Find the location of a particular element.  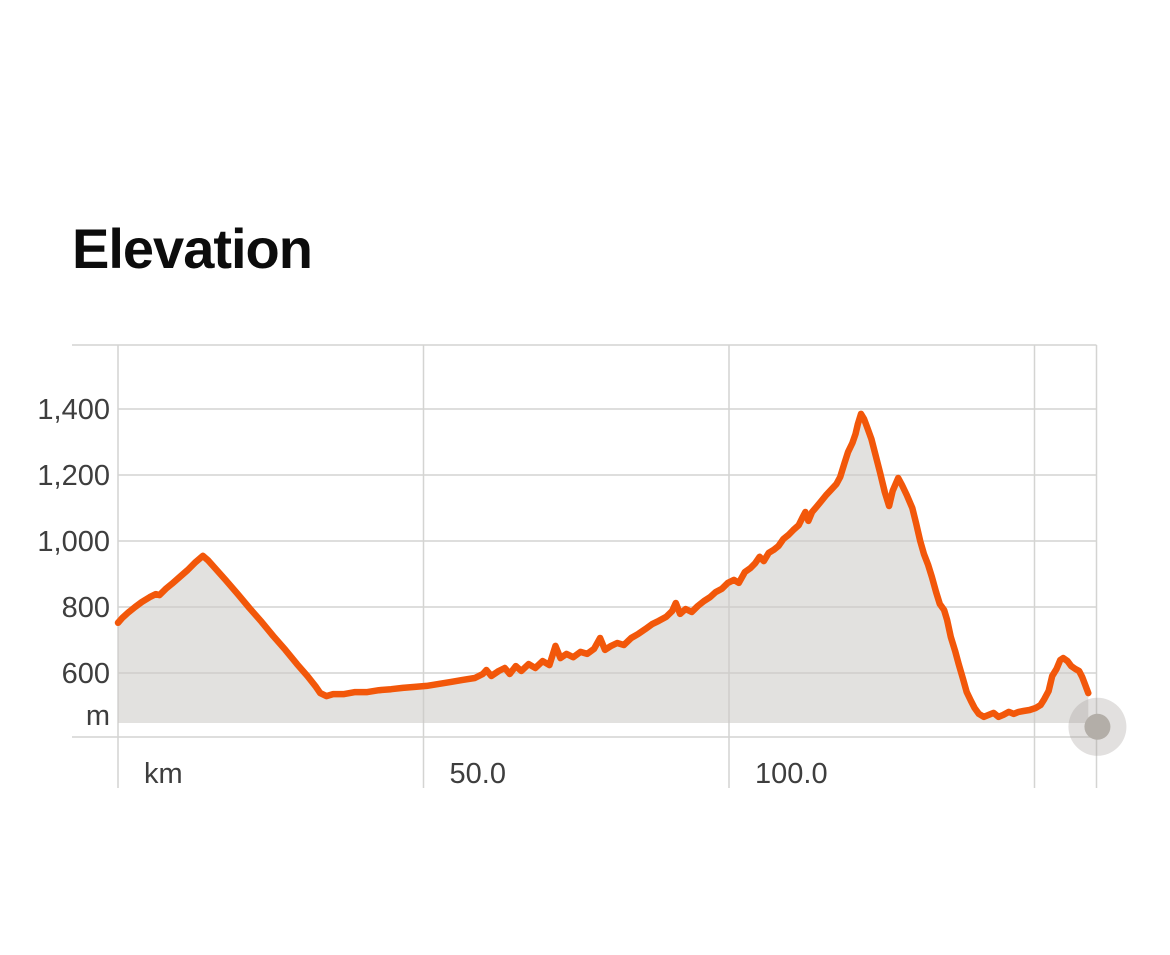

x-axis-unit-label: km is located at coordinates (163, 774).